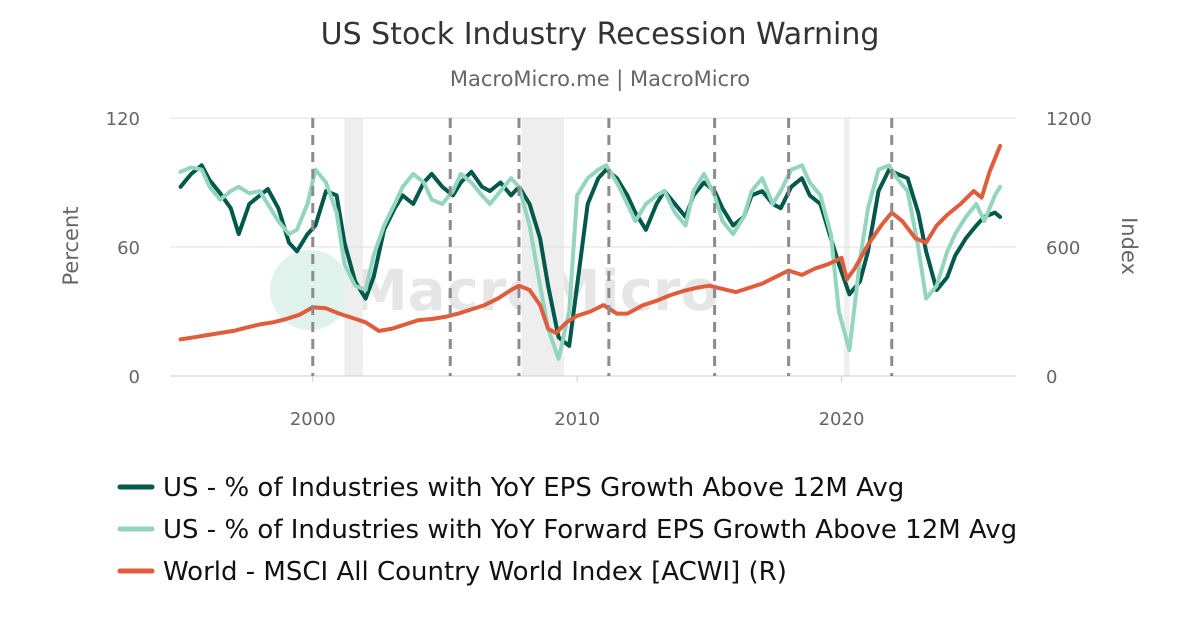  Describe the element at coordinates (313, 419) in the screenshot. I see `x-tick-label-0: 2000` at that location.